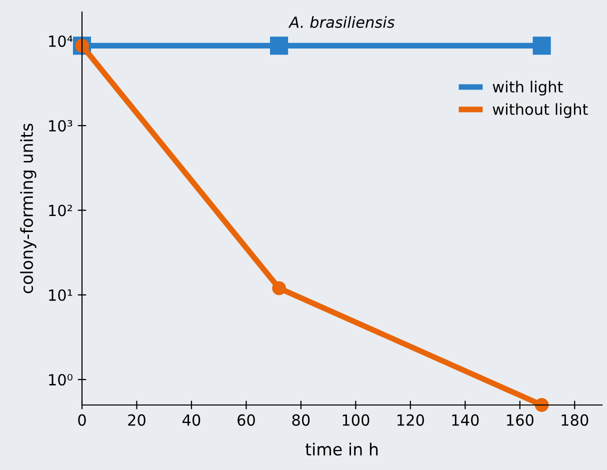 This screenshot has width=607, height=470. Describe the element at coordinates (575, 420) in the screenshot. I see `x-tick-label: 180` at that location.